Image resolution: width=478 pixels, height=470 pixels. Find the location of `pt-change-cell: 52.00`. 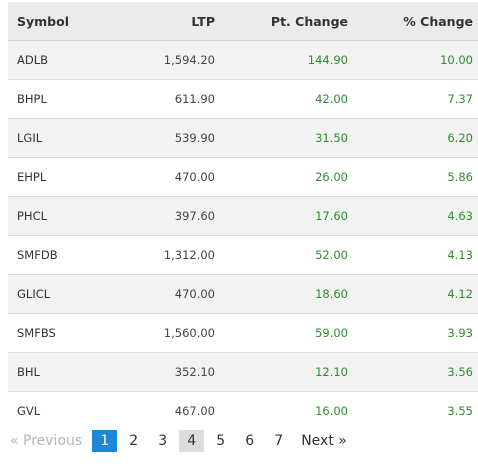

pt-change-cell: 52.00 is located at coordinates (281, 255).